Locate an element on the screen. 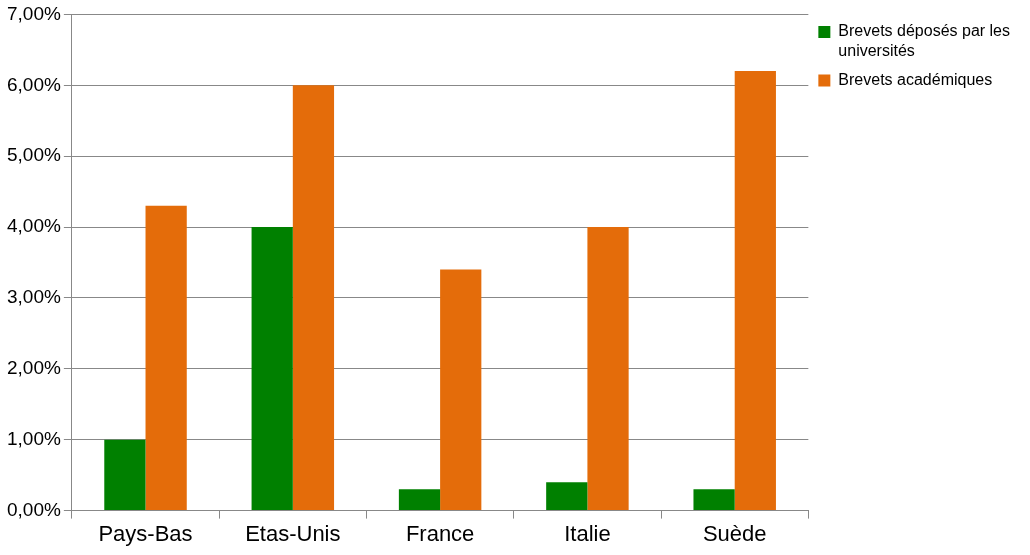  y-tick-label: 3,00% is located at coordinates (34, 297).